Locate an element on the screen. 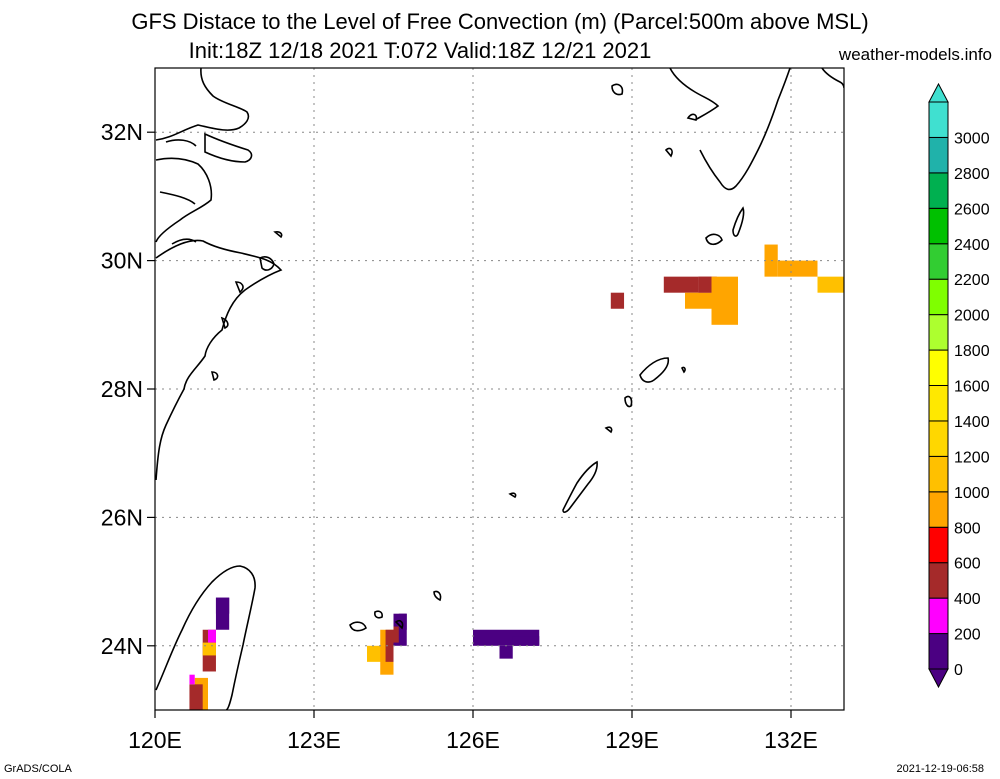 The width and height of the screenshot is (1000, 779). colorbar-label-1600: 1600 is located at coordinates (972, 387).